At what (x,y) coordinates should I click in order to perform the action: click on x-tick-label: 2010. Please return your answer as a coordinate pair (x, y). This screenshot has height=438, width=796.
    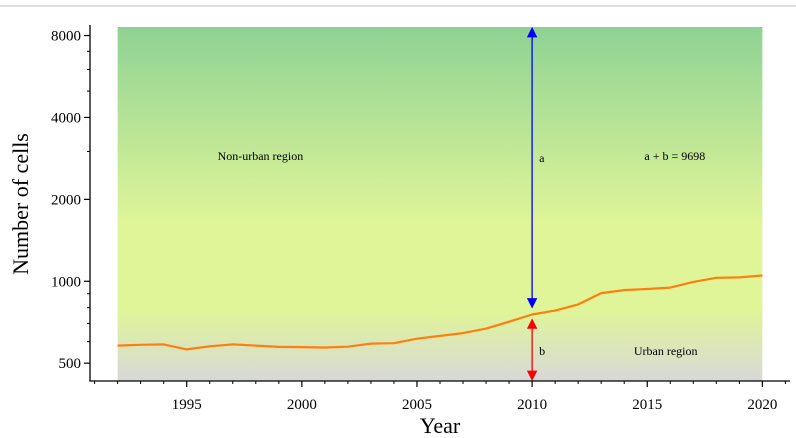
    Looking at the image, I should click on (532, 405).